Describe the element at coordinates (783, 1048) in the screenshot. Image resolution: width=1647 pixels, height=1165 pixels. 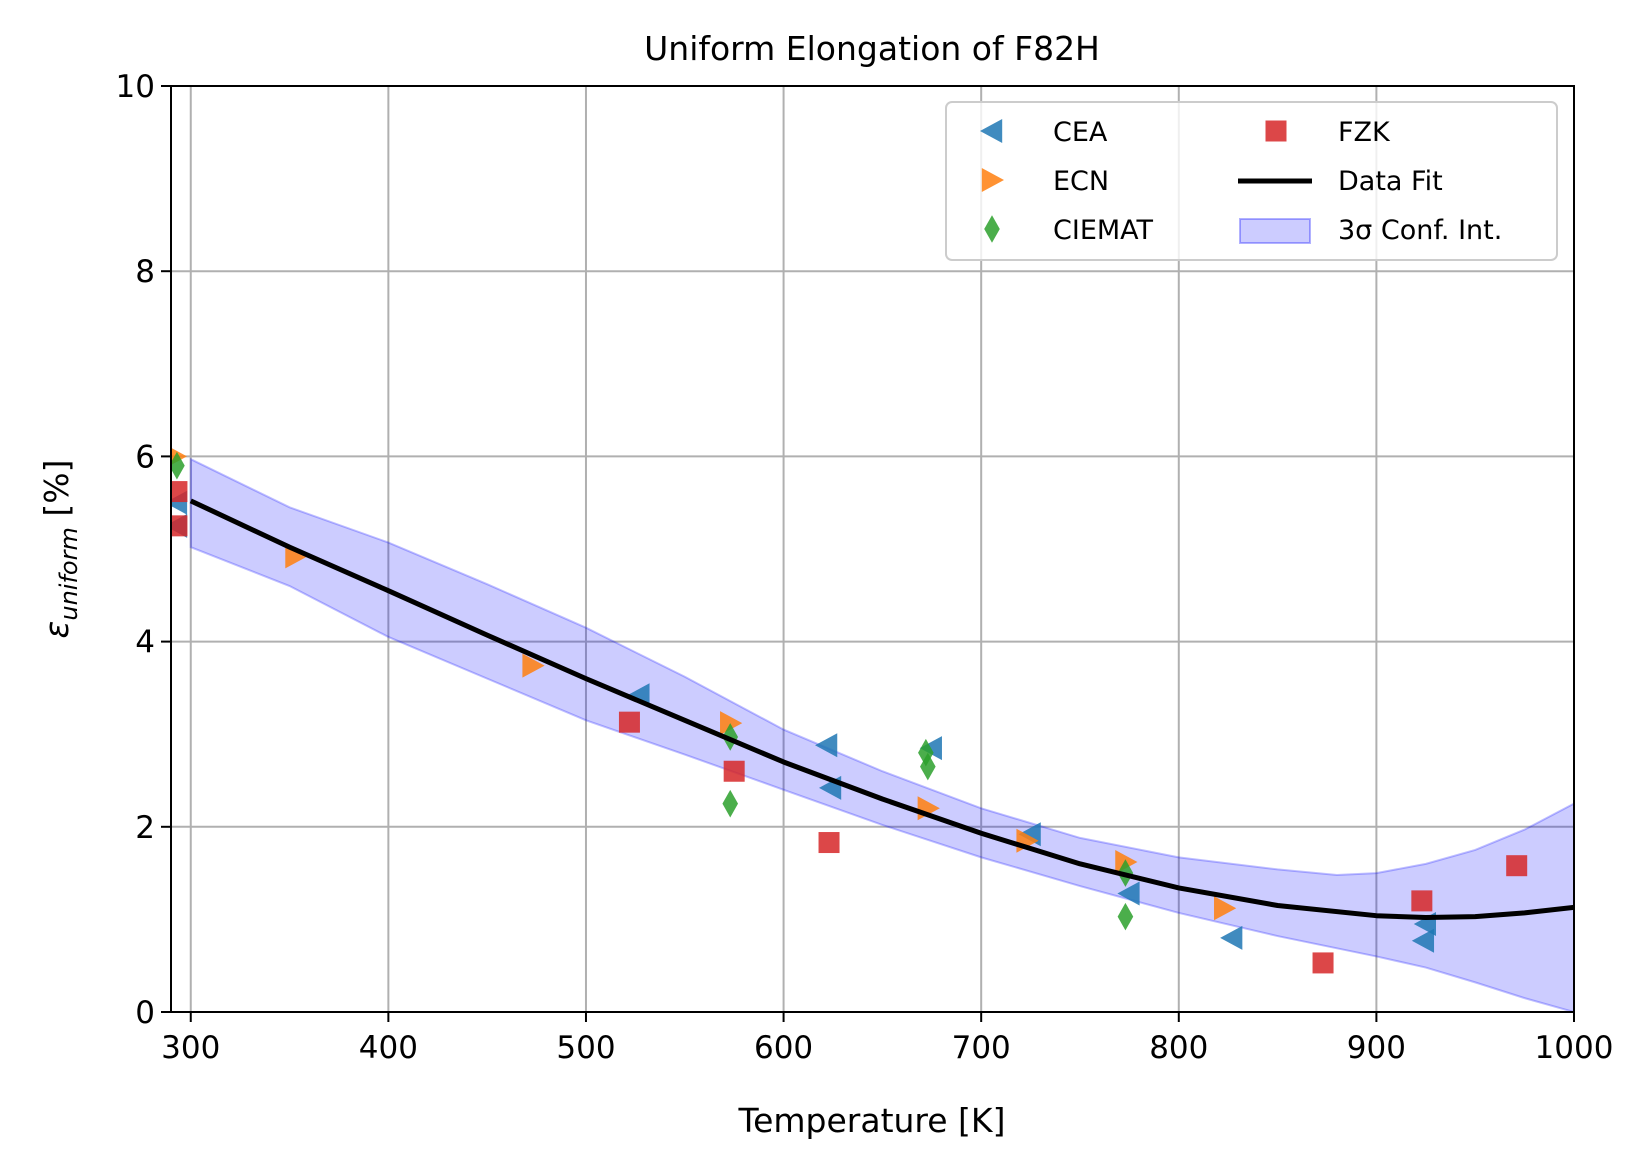
I see `x-tick-label: 600` at that location.